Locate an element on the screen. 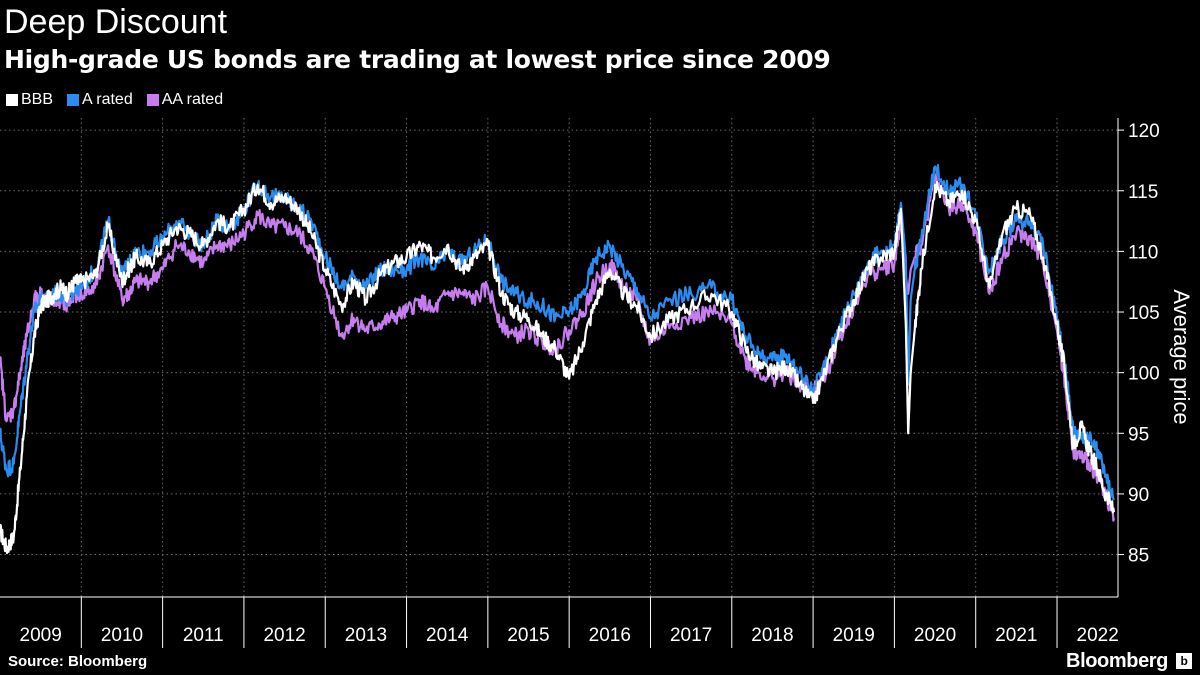  x-tick-label-2021: 2021 is located at coordinates (1016, 635).